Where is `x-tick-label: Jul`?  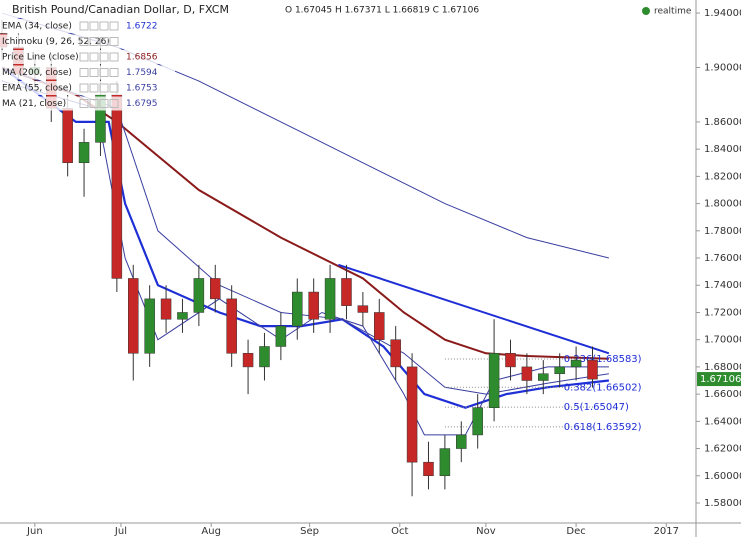
x-tick-label: Jul is located at coordinates (120, 531).